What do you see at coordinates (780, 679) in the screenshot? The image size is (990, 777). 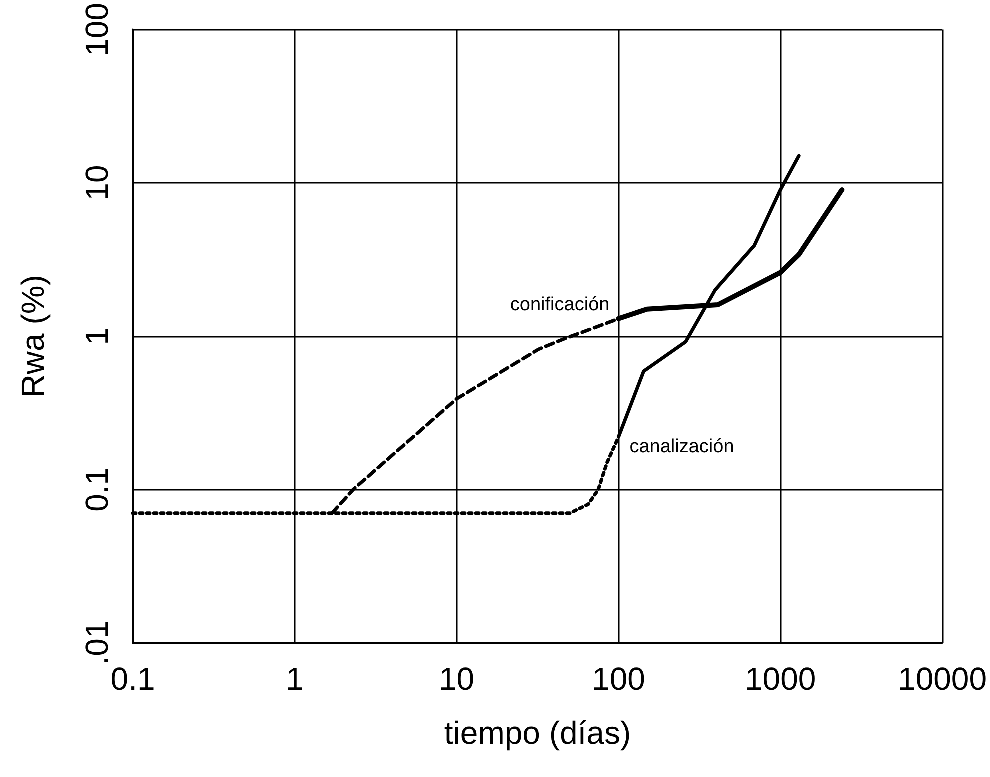 I see `x-tick-label: 1000` at bounding box center [780, 679].